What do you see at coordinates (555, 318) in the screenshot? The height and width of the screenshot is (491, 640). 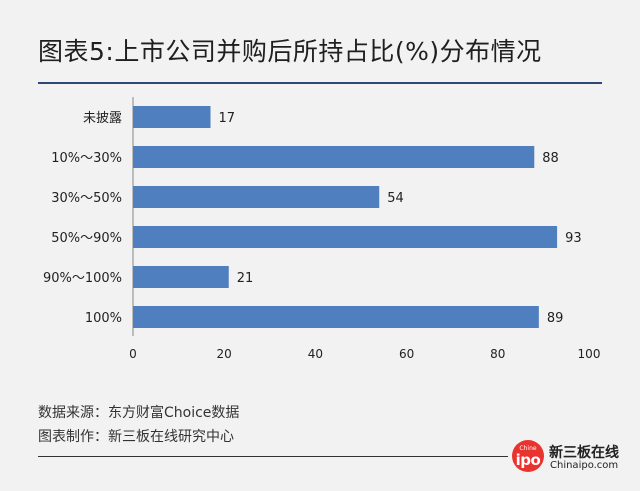 I see `data-label: 89` at bounding box center [555, 318].